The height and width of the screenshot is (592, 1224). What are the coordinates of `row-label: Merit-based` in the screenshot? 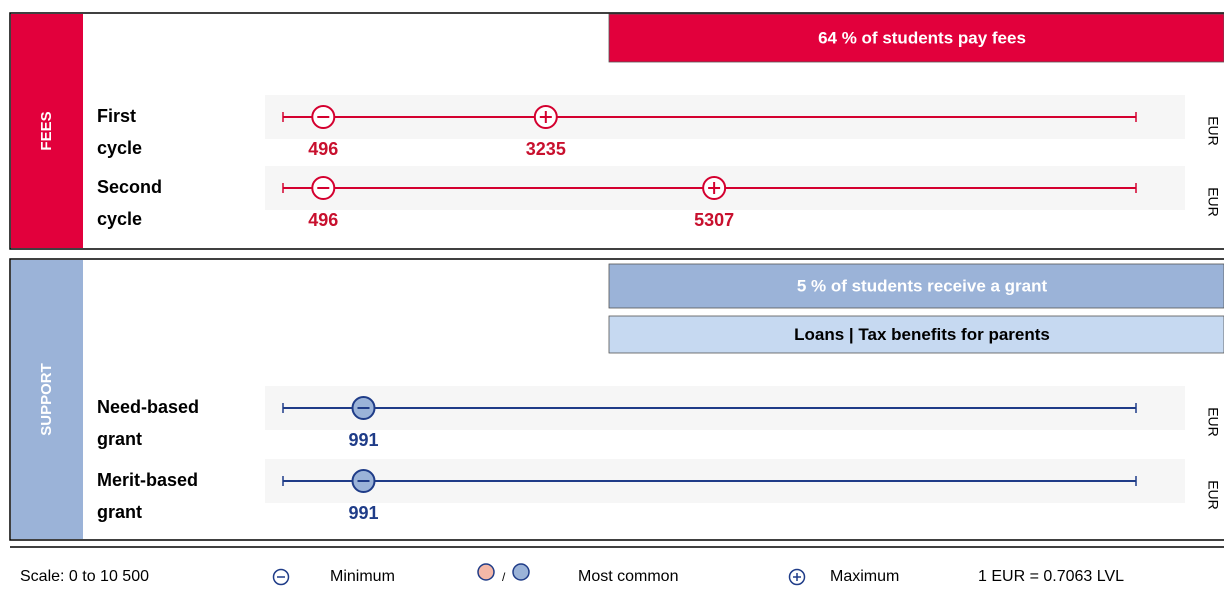 It's located at (147, 480).